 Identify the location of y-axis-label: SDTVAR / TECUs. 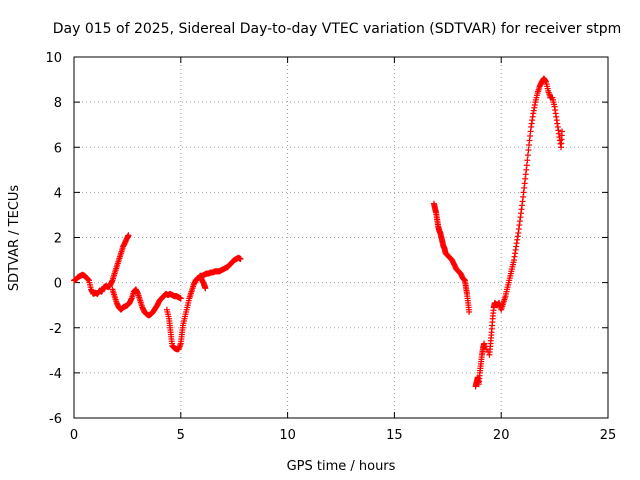
(14, 238).